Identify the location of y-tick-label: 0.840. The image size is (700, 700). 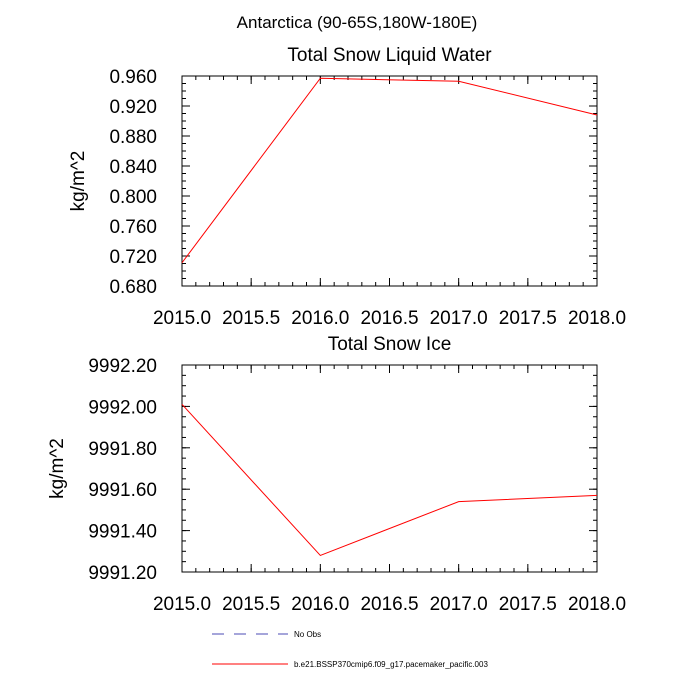
(133, 167).